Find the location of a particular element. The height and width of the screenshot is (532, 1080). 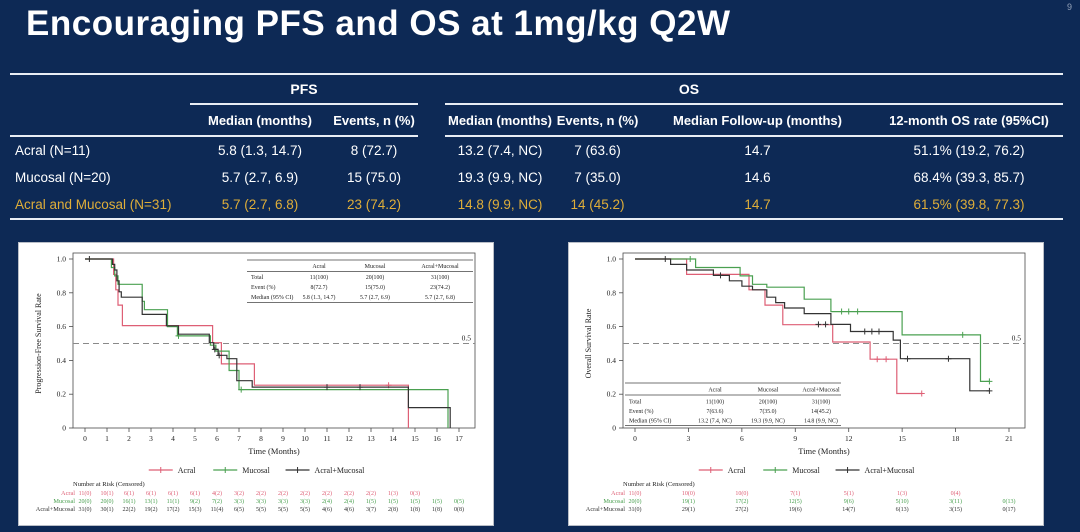

svg-text: 11 is located at coordinates (326, 438).